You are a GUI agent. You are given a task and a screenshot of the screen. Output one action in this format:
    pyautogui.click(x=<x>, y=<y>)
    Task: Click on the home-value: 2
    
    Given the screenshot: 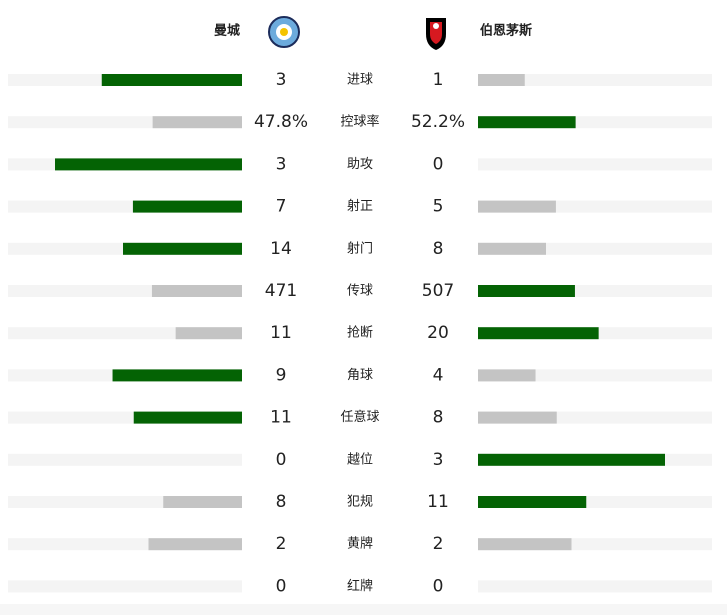 What is the action you would take?
    pyautogui.click(x=281, y=544)
    